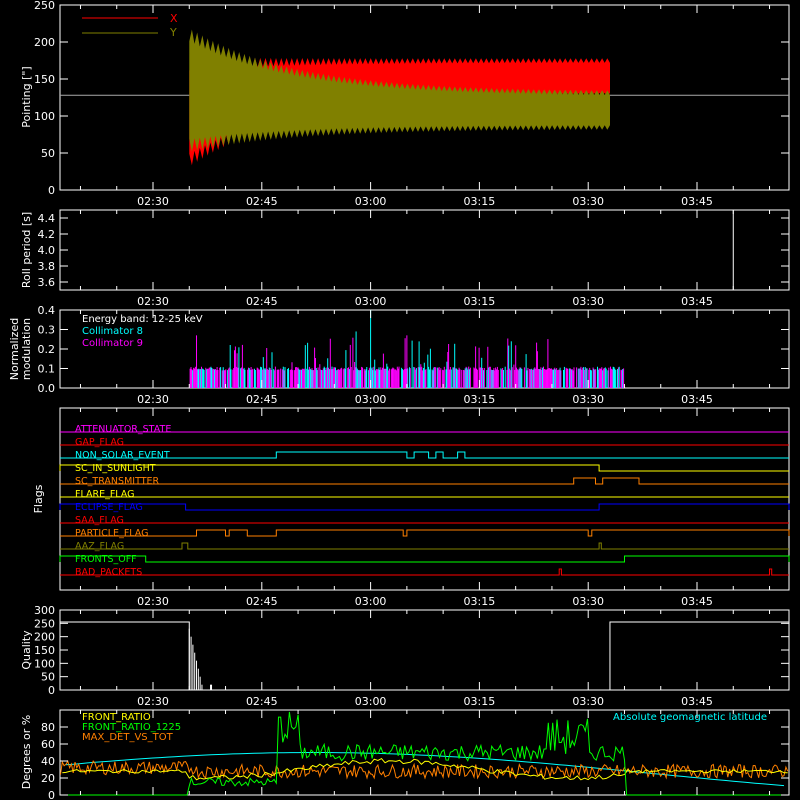 This screenshot has width=800, height=800. I want to click on legend-y-label: Y, so click(173, 32).